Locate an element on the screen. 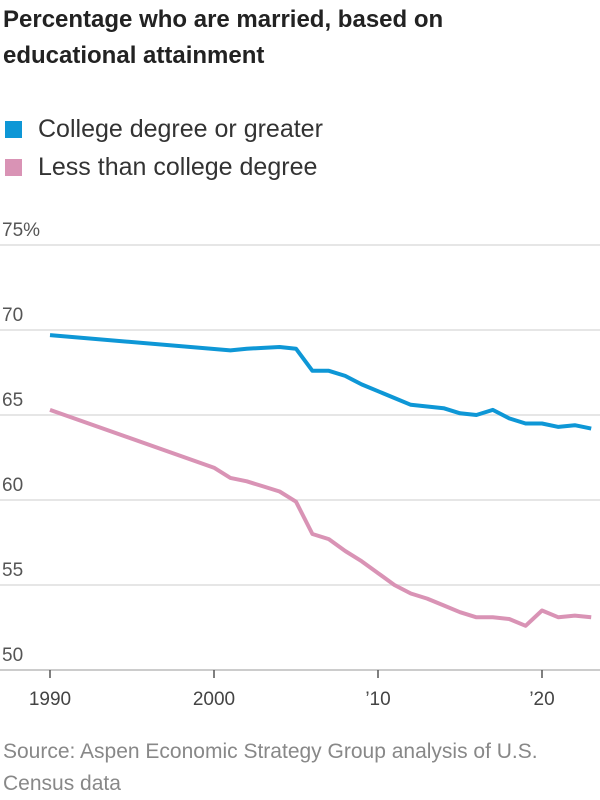 The width and height of the screenshot is (600, 800). y-tick-label: 65 is located at coordinates (12, 400).